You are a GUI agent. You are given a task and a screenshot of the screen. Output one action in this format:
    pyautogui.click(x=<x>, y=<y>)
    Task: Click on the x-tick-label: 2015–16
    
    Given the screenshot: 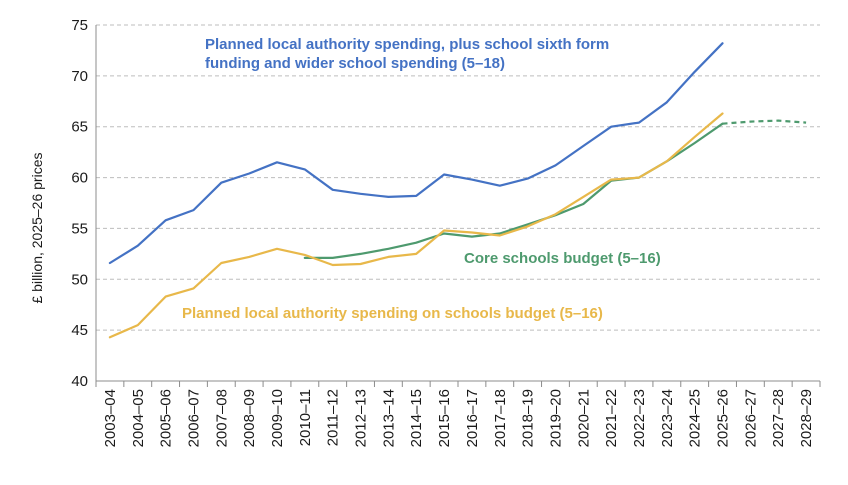 What is the action you would take?
    pyautogui.click(x=444, y=418)
    